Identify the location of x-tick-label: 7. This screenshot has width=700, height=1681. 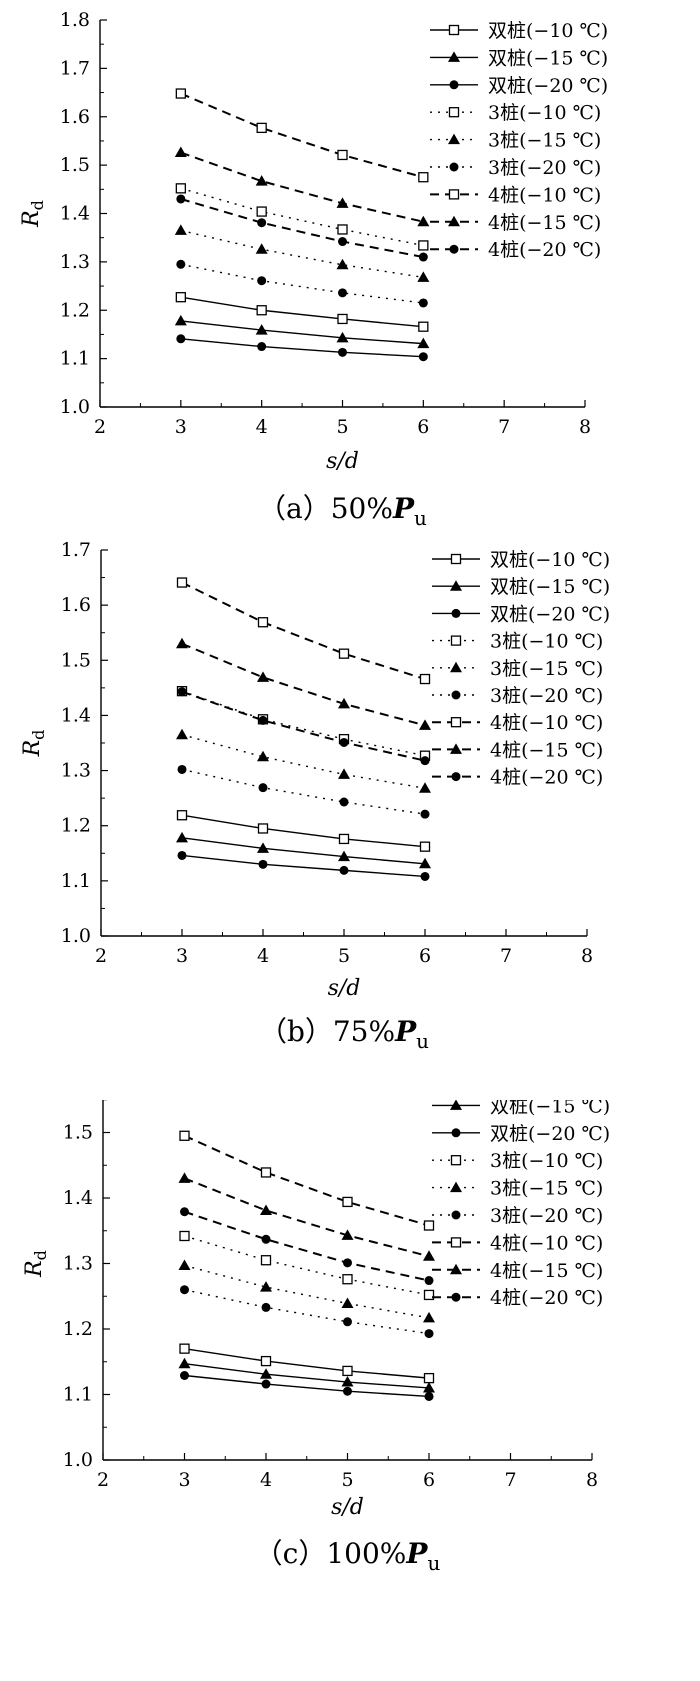
(510, 1480).